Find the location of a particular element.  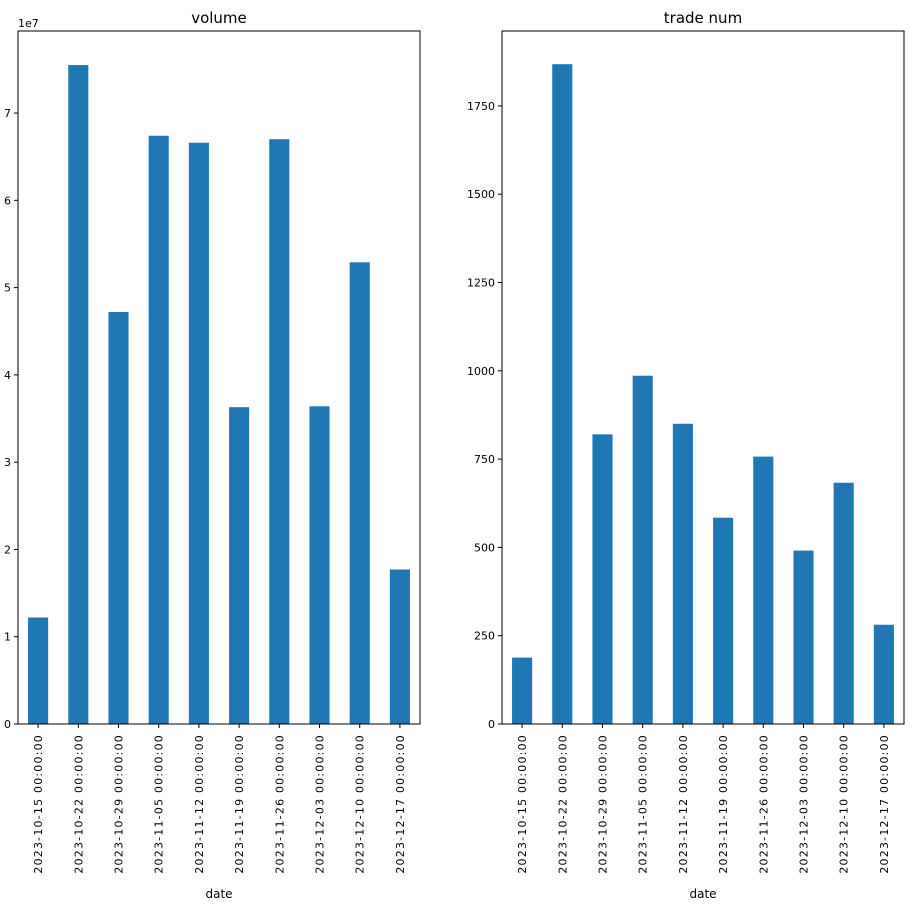

trade-num-x-axis-label: date is located at coordinates (702, 894).